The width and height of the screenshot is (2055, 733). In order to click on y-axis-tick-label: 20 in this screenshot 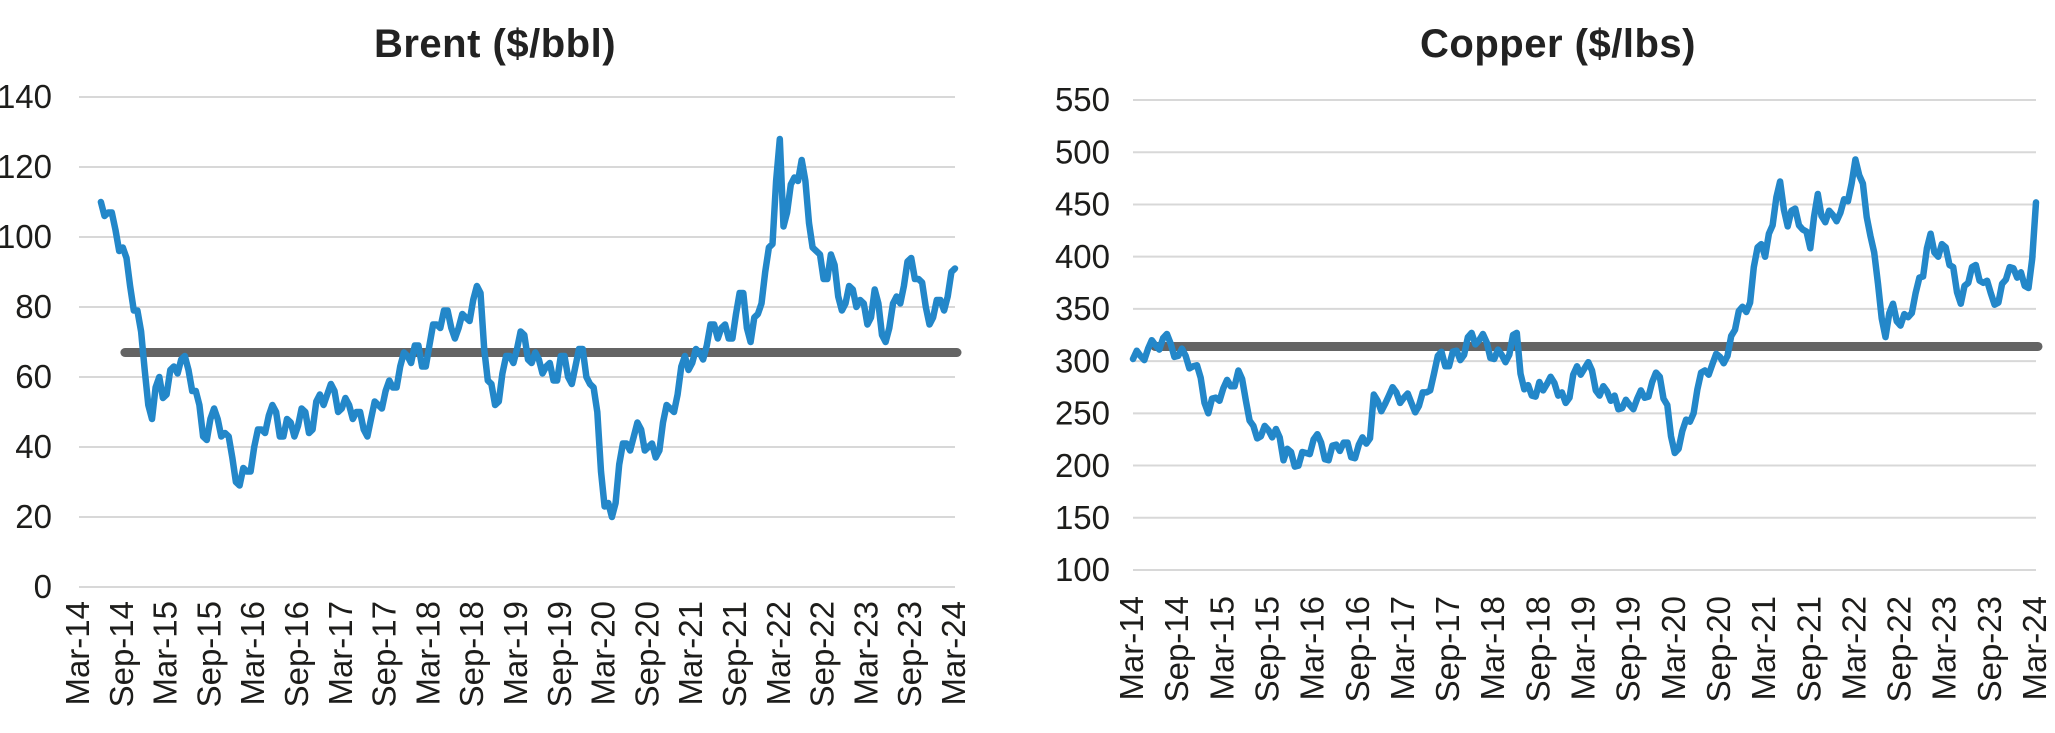, I will do `click(33, 516)`.